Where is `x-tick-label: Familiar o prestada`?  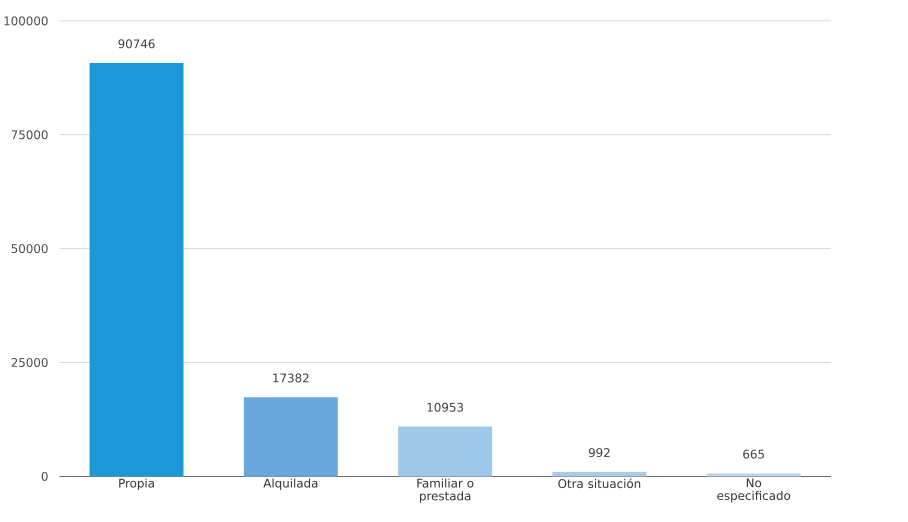
x-tick-label: Familiar o prestada is located at coordinates (445, 490).